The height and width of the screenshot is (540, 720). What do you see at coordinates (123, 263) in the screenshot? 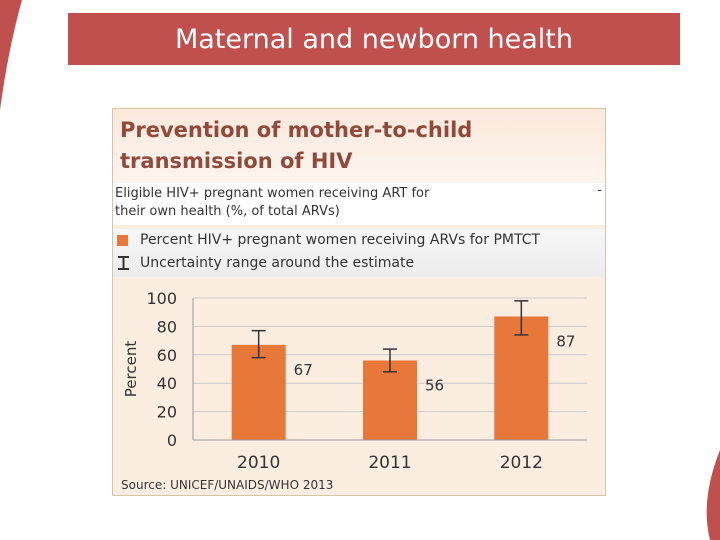
I see `error-bar-icon` at bounding box center [123, 263].